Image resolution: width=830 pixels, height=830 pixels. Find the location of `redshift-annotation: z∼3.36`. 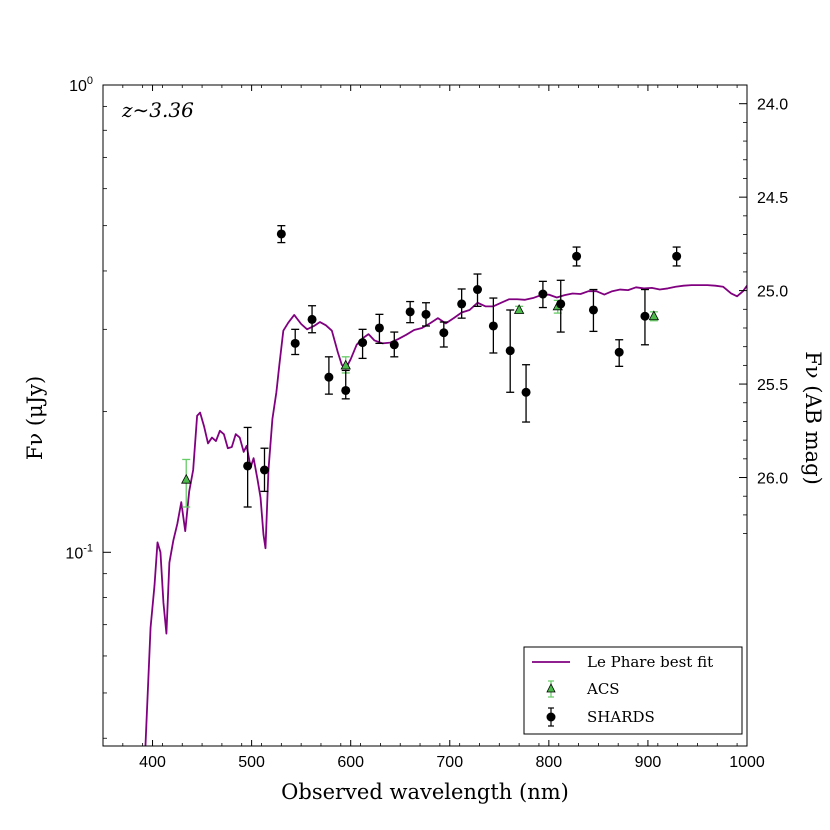

redshift-annotation: z∼3.36 is located at coordinates (157, 110).